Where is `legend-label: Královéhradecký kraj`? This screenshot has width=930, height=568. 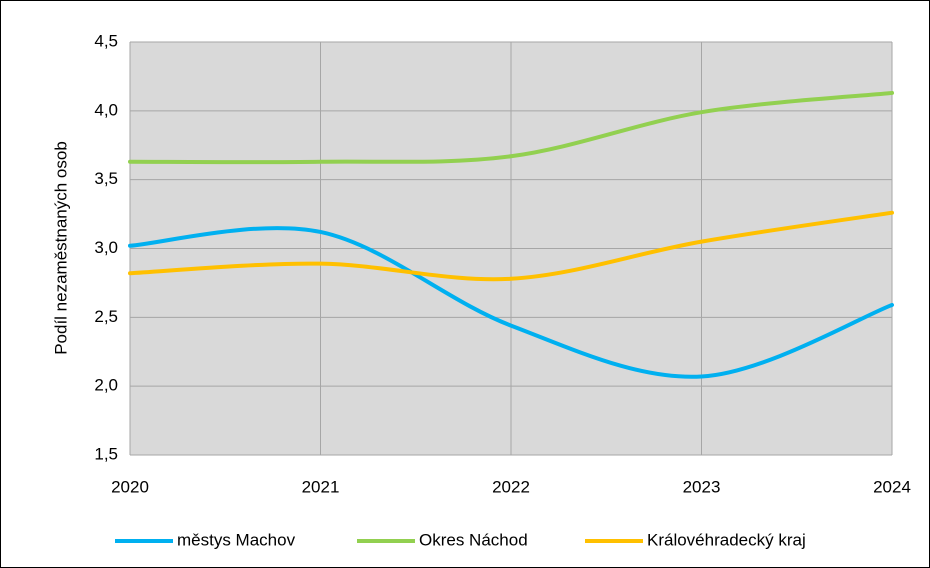 legend-label: Královéhradecký kraj is located at coordinates (726, 539).